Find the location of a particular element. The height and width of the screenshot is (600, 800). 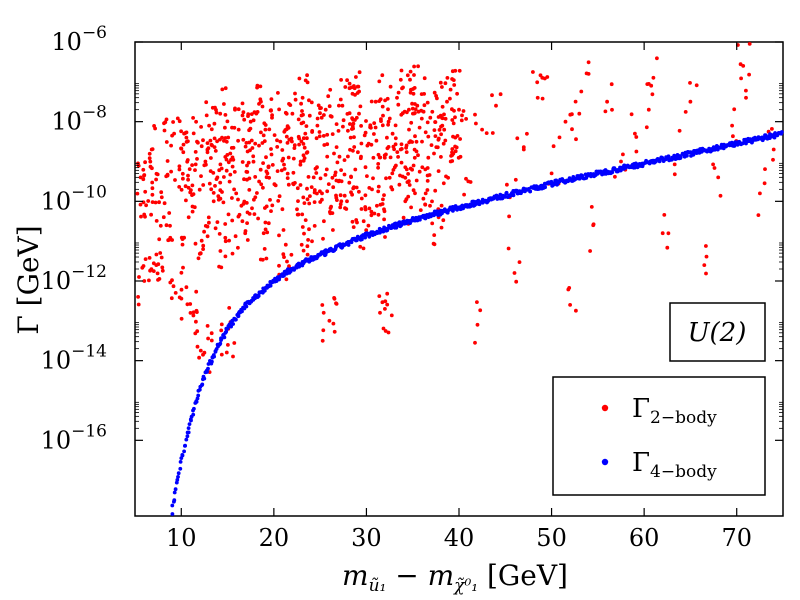

x-tick-label: 20 is located at coordinates (274, 538).